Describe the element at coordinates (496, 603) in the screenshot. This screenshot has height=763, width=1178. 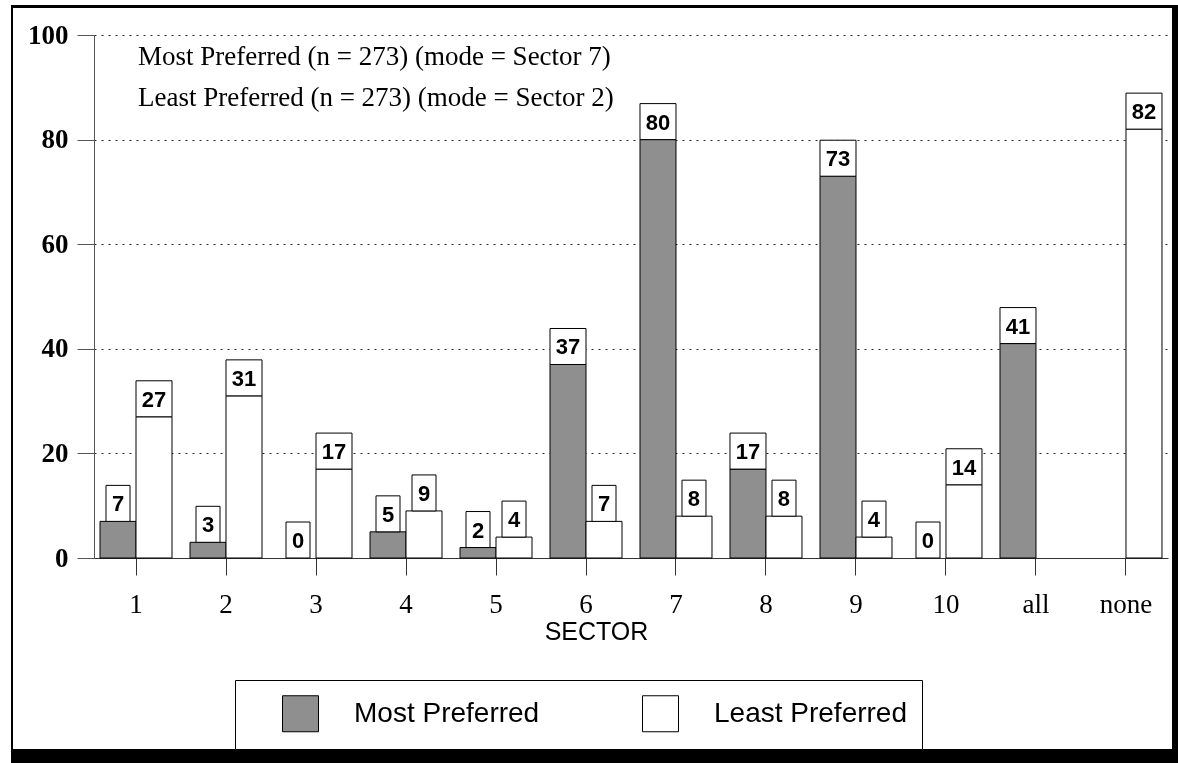
I see `x-tick-label: 5` at that location.